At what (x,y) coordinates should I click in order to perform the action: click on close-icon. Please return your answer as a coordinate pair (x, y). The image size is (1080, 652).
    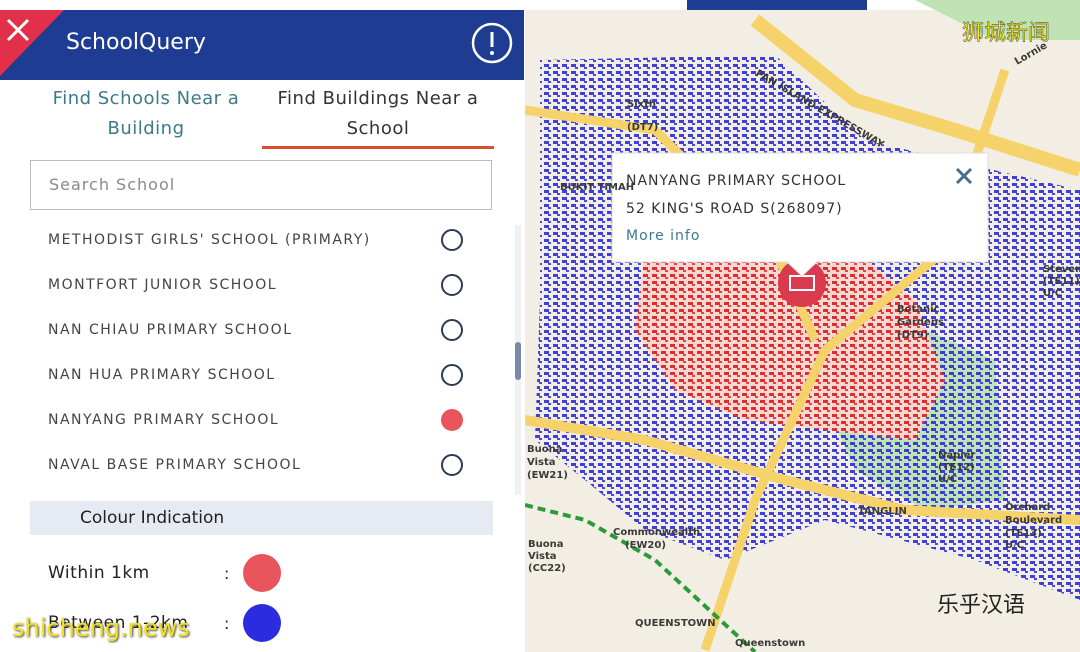
    Looking at the image, I should click on (18, 30).